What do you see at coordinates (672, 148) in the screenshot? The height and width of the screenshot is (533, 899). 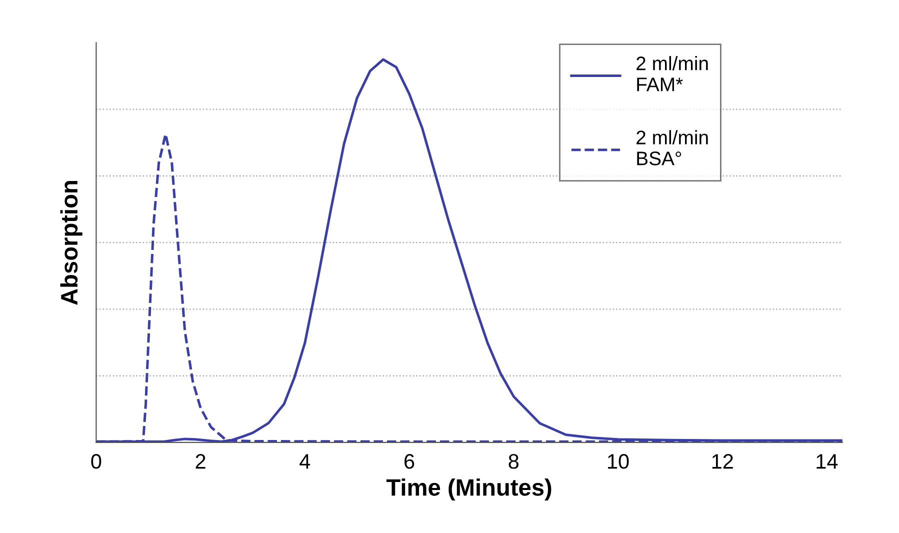 I see `legend-label: 2 ml/min BSA°` at bounding box center [672, 148].